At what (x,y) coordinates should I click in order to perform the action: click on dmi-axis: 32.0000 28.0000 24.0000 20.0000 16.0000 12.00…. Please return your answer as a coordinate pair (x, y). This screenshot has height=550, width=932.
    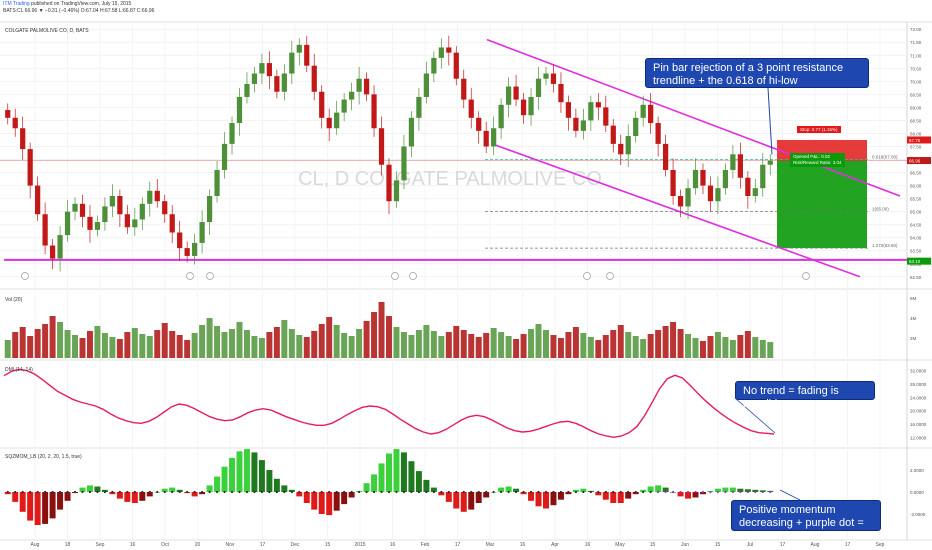
    Looking at the image, I should click on (918, 405).